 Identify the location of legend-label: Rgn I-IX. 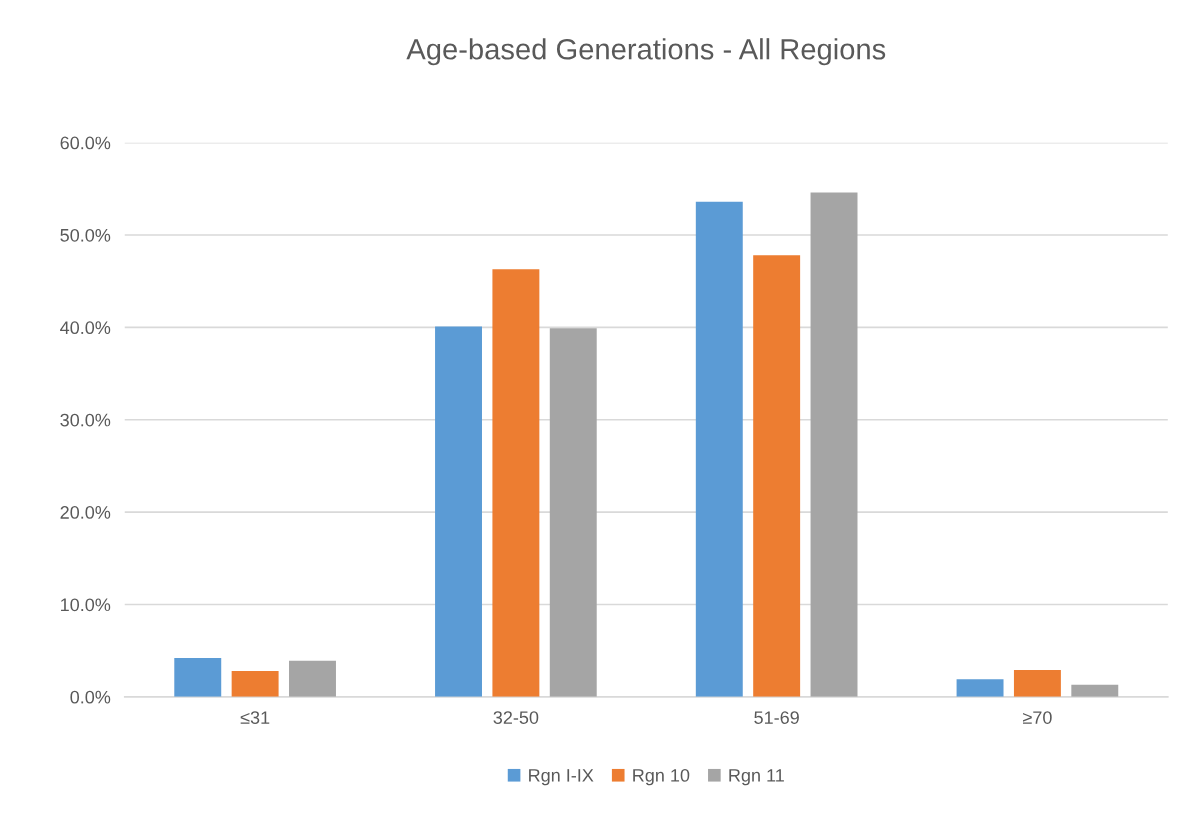
(561, 777).